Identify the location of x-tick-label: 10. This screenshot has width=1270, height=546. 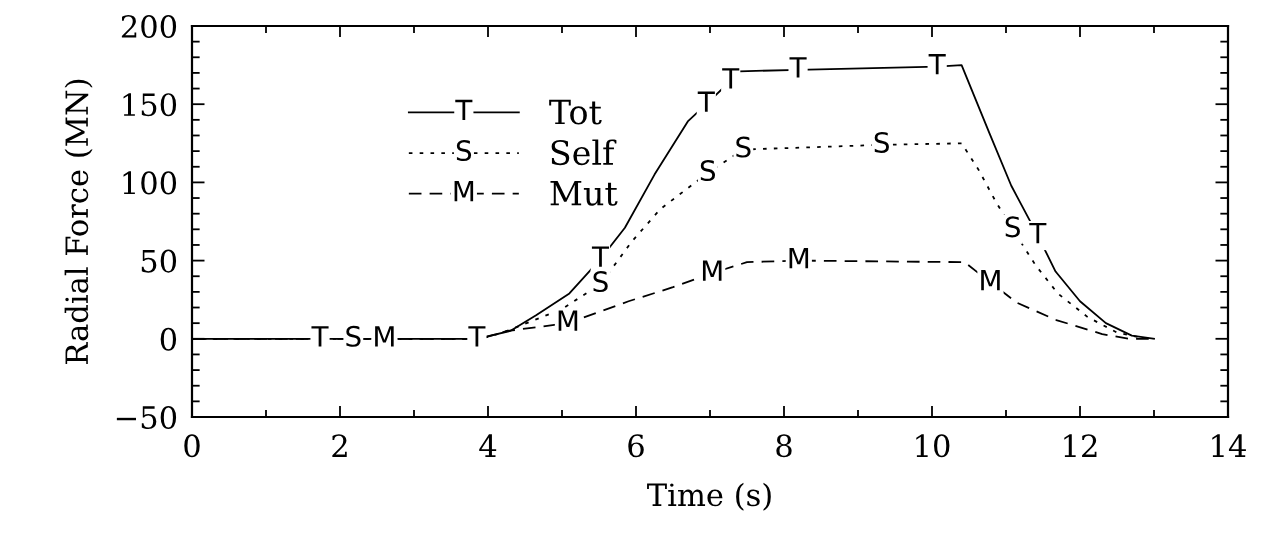
(933, 446).